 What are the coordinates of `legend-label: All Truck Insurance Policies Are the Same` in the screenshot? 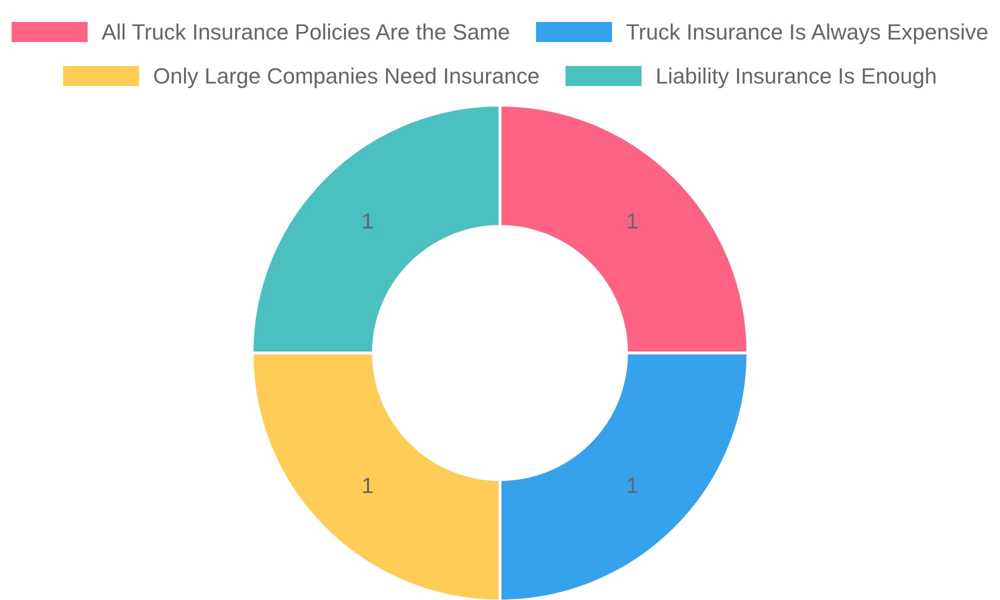 It's located at (306, 32).